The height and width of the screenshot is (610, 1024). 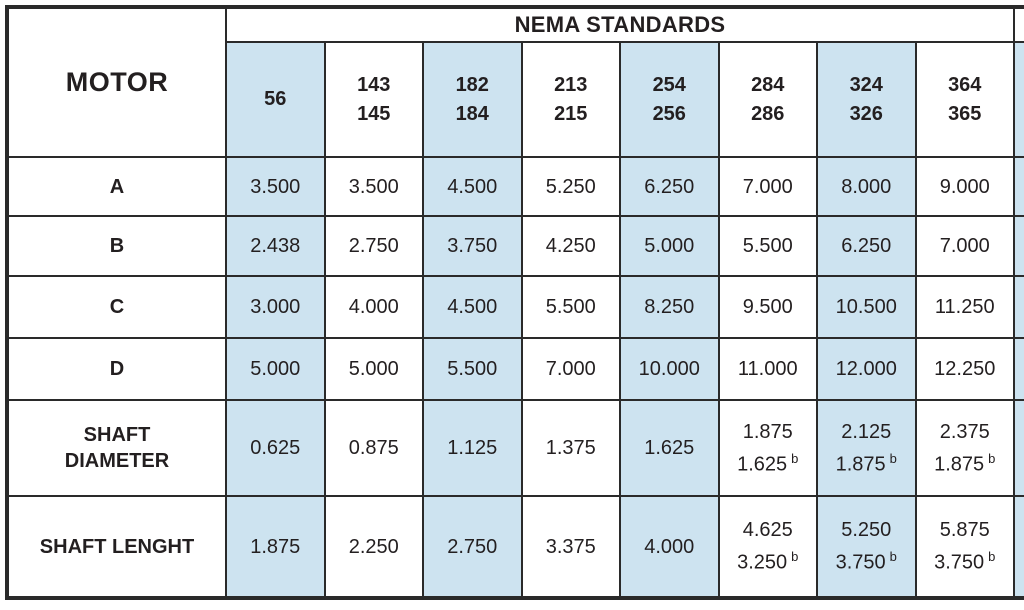 I want to click on table-cell: 2.125 1.875 b, so click(x=866, y=448).